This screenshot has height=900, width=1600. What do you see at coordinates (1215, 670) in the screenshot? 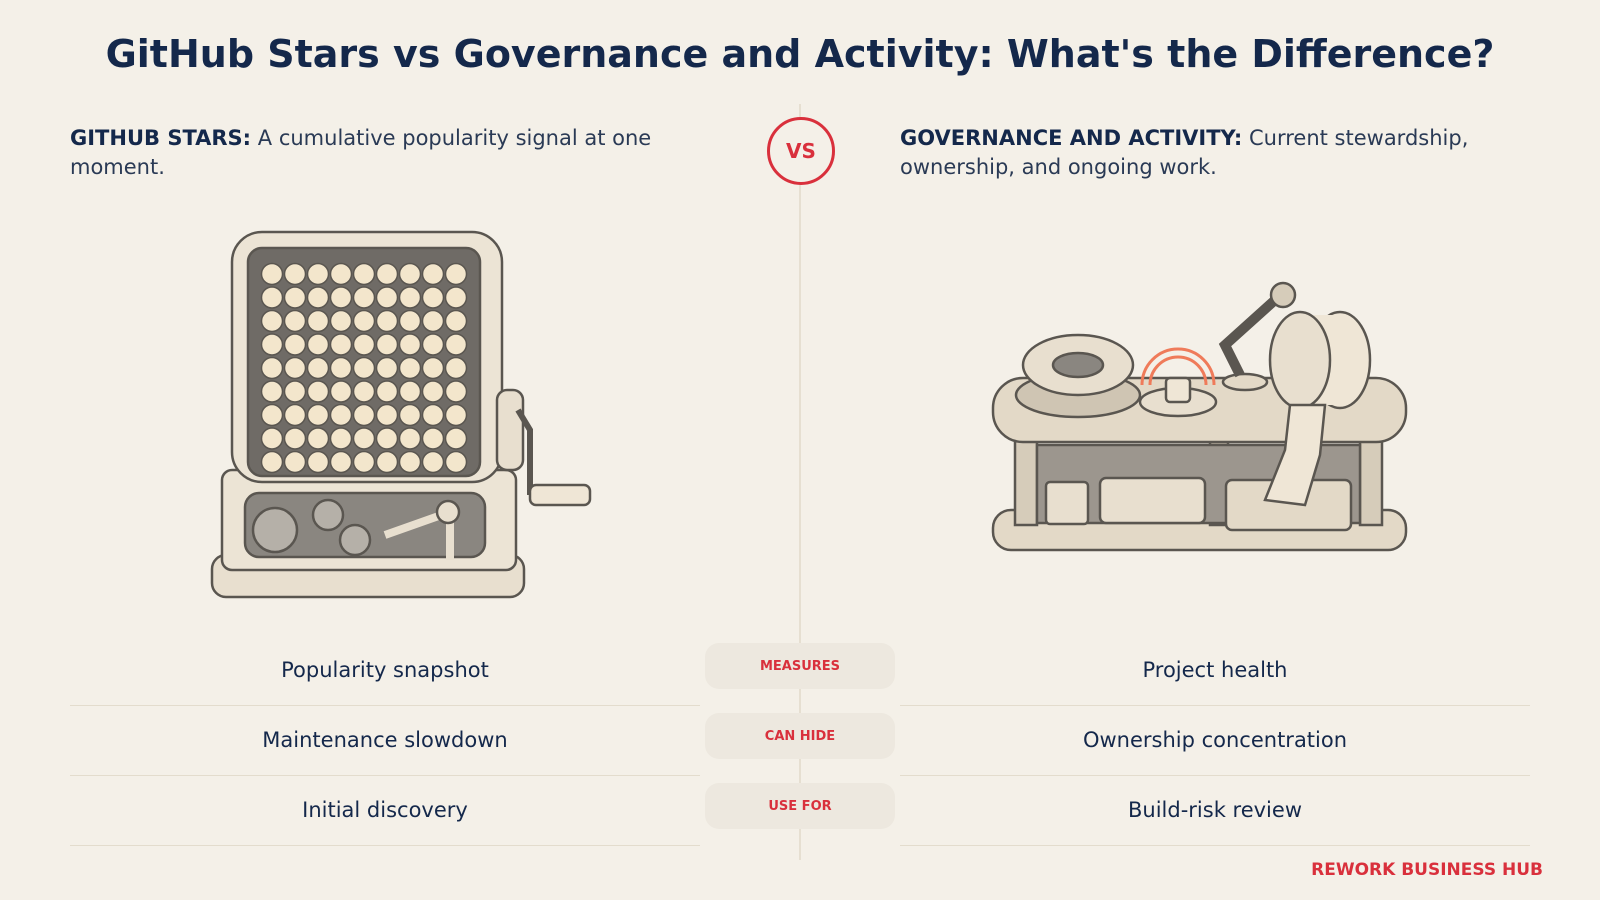
I see `right-cell: Project health` at bounding box center [1215, 670].